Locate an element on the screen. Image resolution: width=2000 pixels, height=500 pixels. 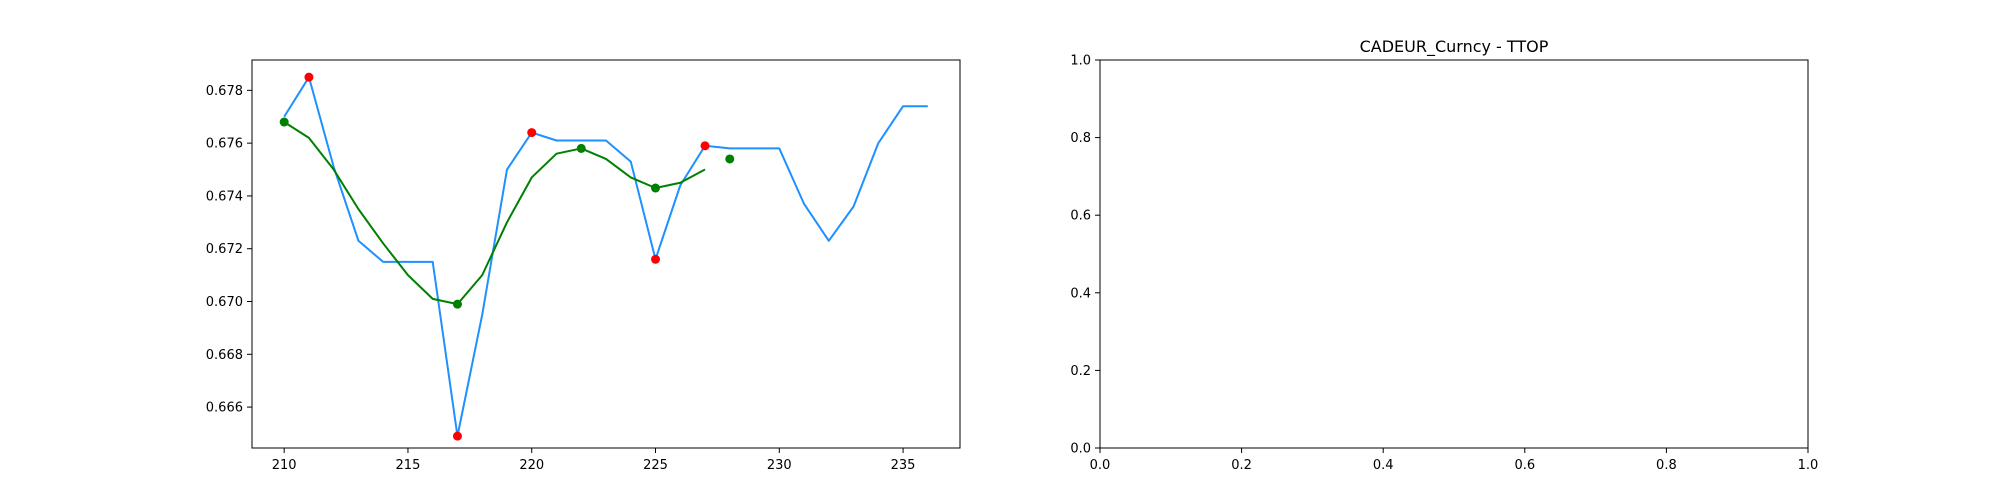
right-x-tick-label: 0.8 is located at coordinates (1666, 465).